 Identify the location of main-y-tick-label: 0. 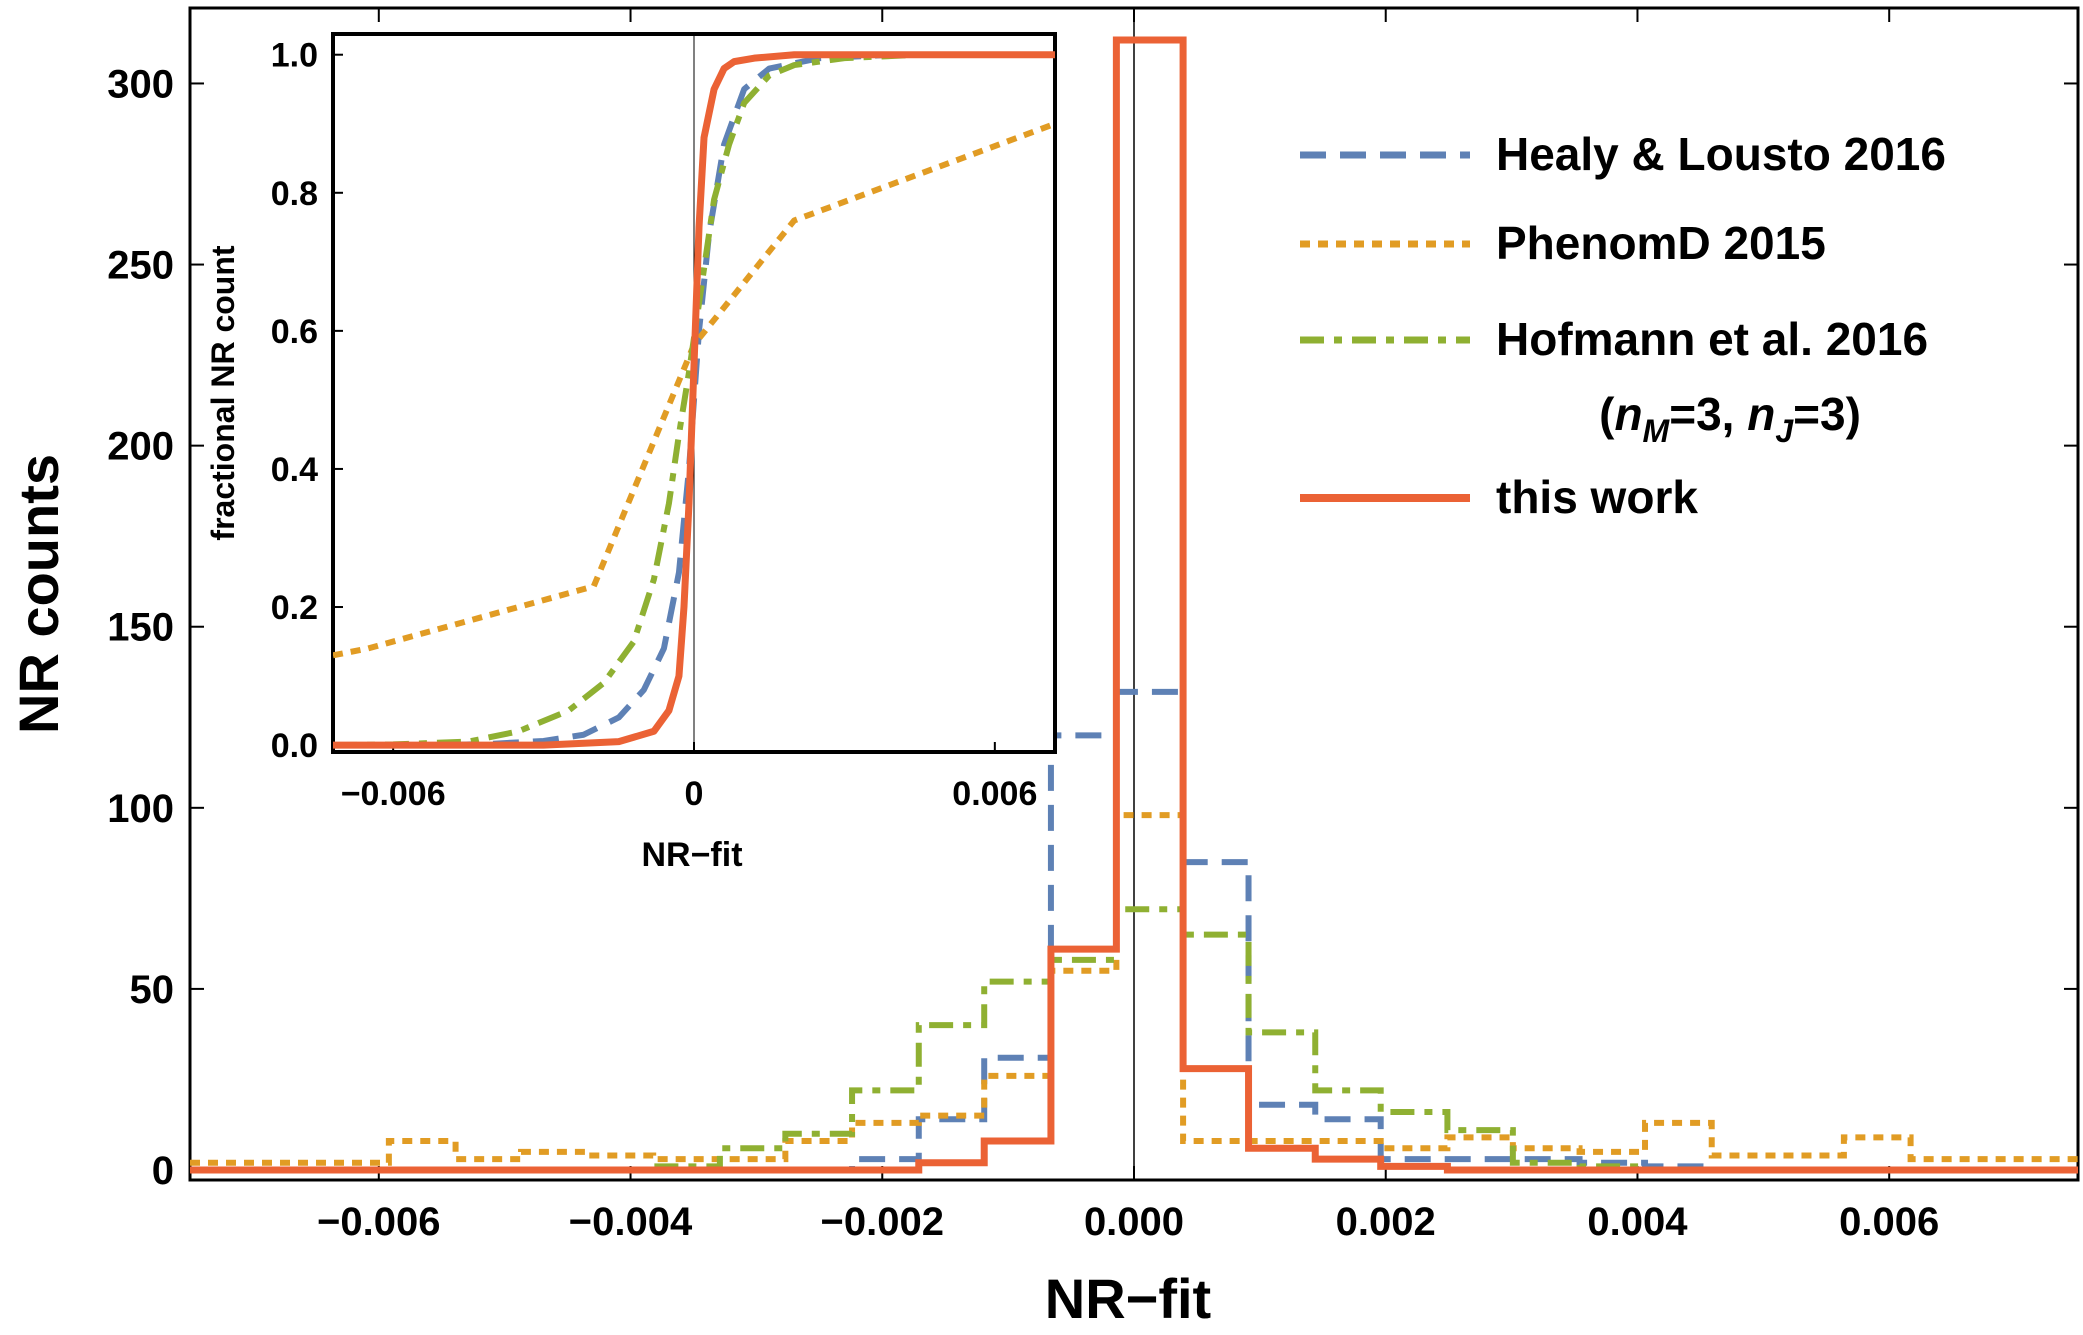
(163, 1171).